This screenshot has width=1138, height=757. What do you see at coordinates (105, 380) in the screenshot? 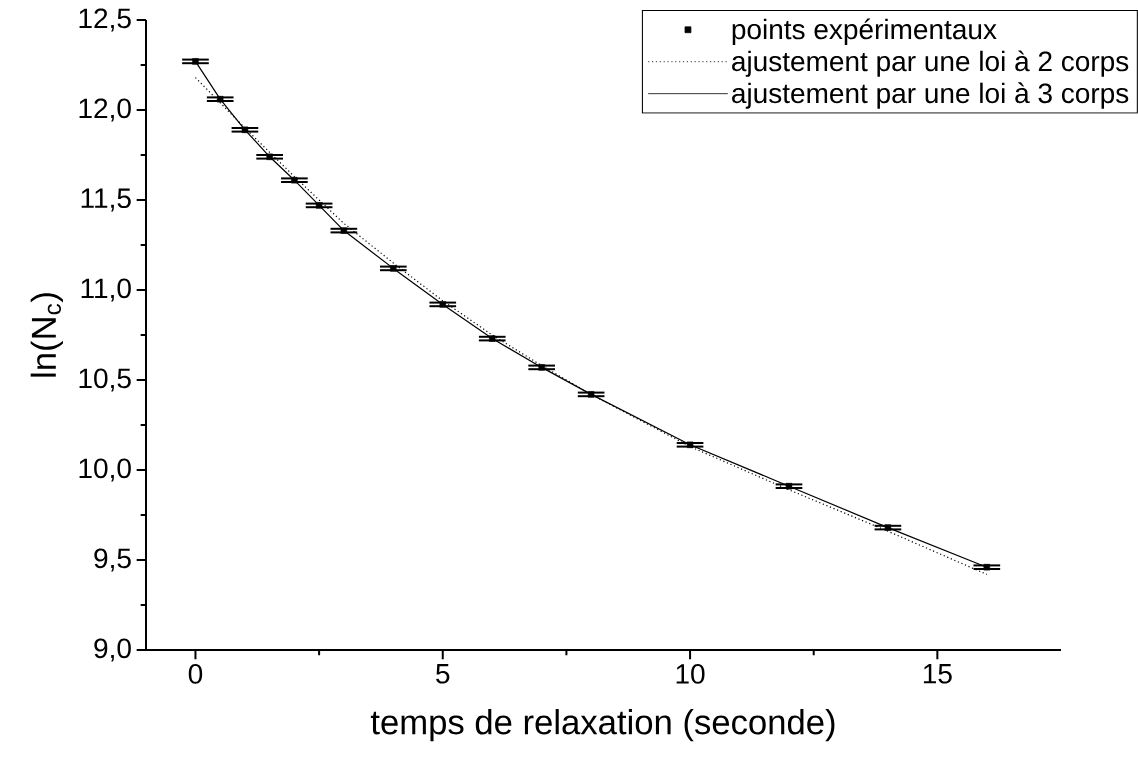
I see `y-tick-label: 10,5` at bounding box center [105, 380].